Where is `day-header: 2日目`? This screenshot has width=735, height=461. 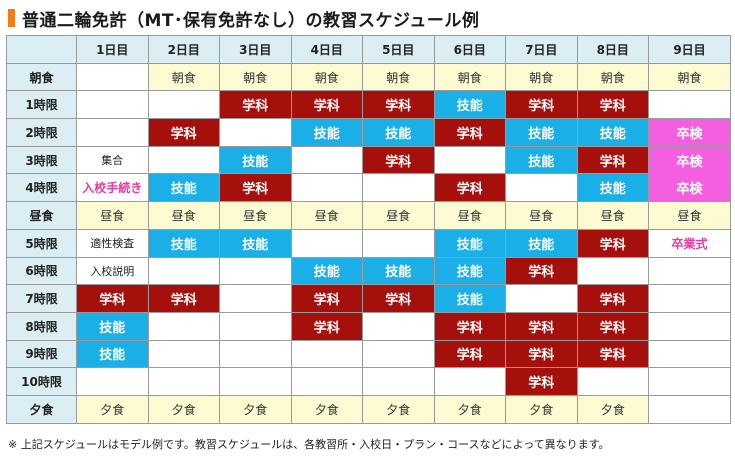 day-header: 2日目 is located at coordinates (183, 49).